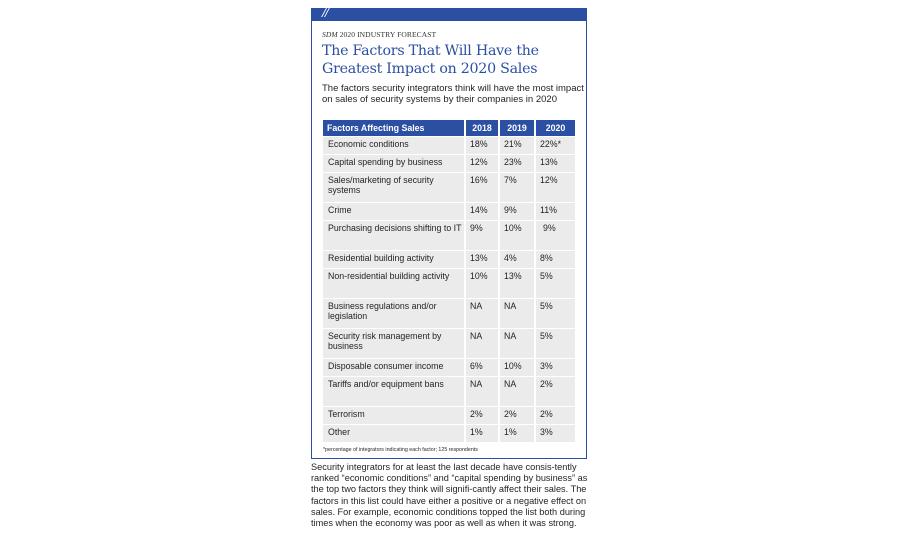 The image size is (900, 550). What do you see at coordinates (555, 145) in the screenshot?
I see `value-2020-cell: 22%*` at bounding box center [555, 145].